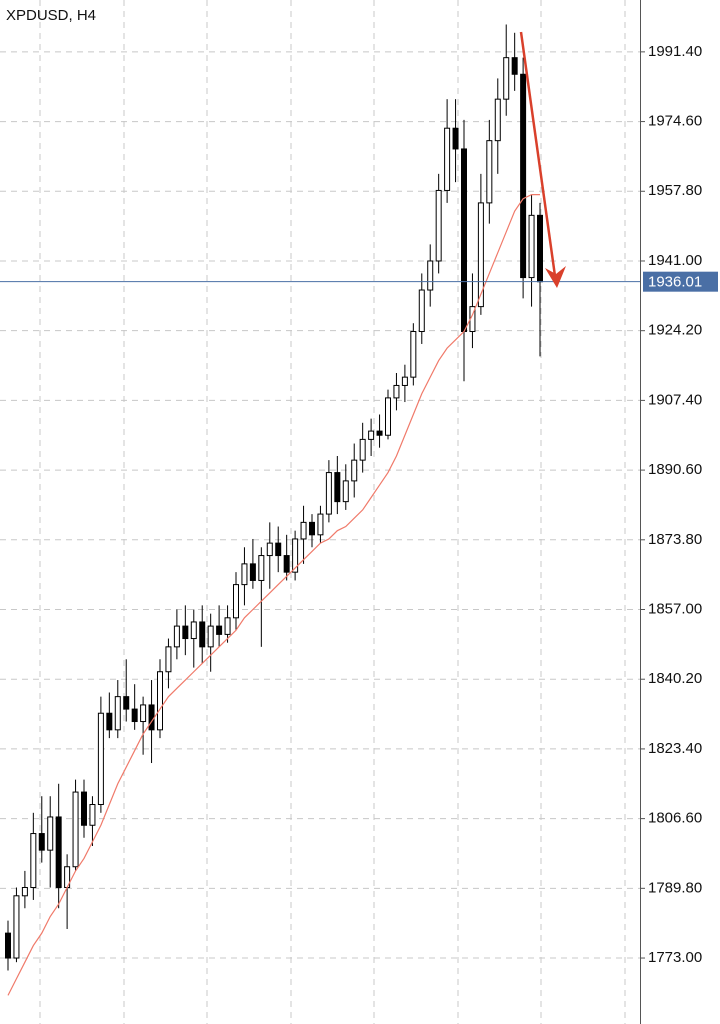 The image size is (720, 1024). What do you see at coordinates (675, 190) in the screenshot?
I see `y-tick-label: 1957.80` at bounding box center [675, 190].